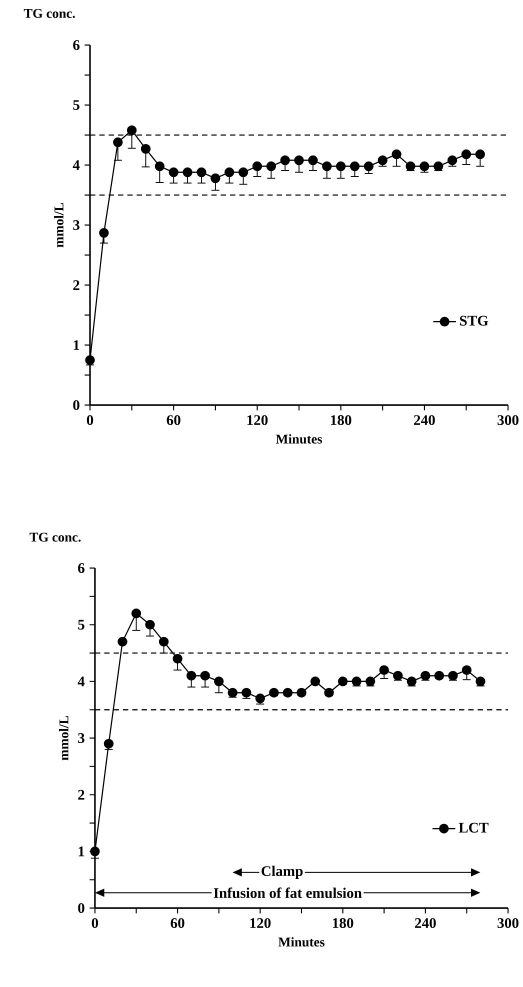 Image resolution: width=523 pixels, height=987 pixels. I want to click on legend-label: LCT, so click(473, 827).